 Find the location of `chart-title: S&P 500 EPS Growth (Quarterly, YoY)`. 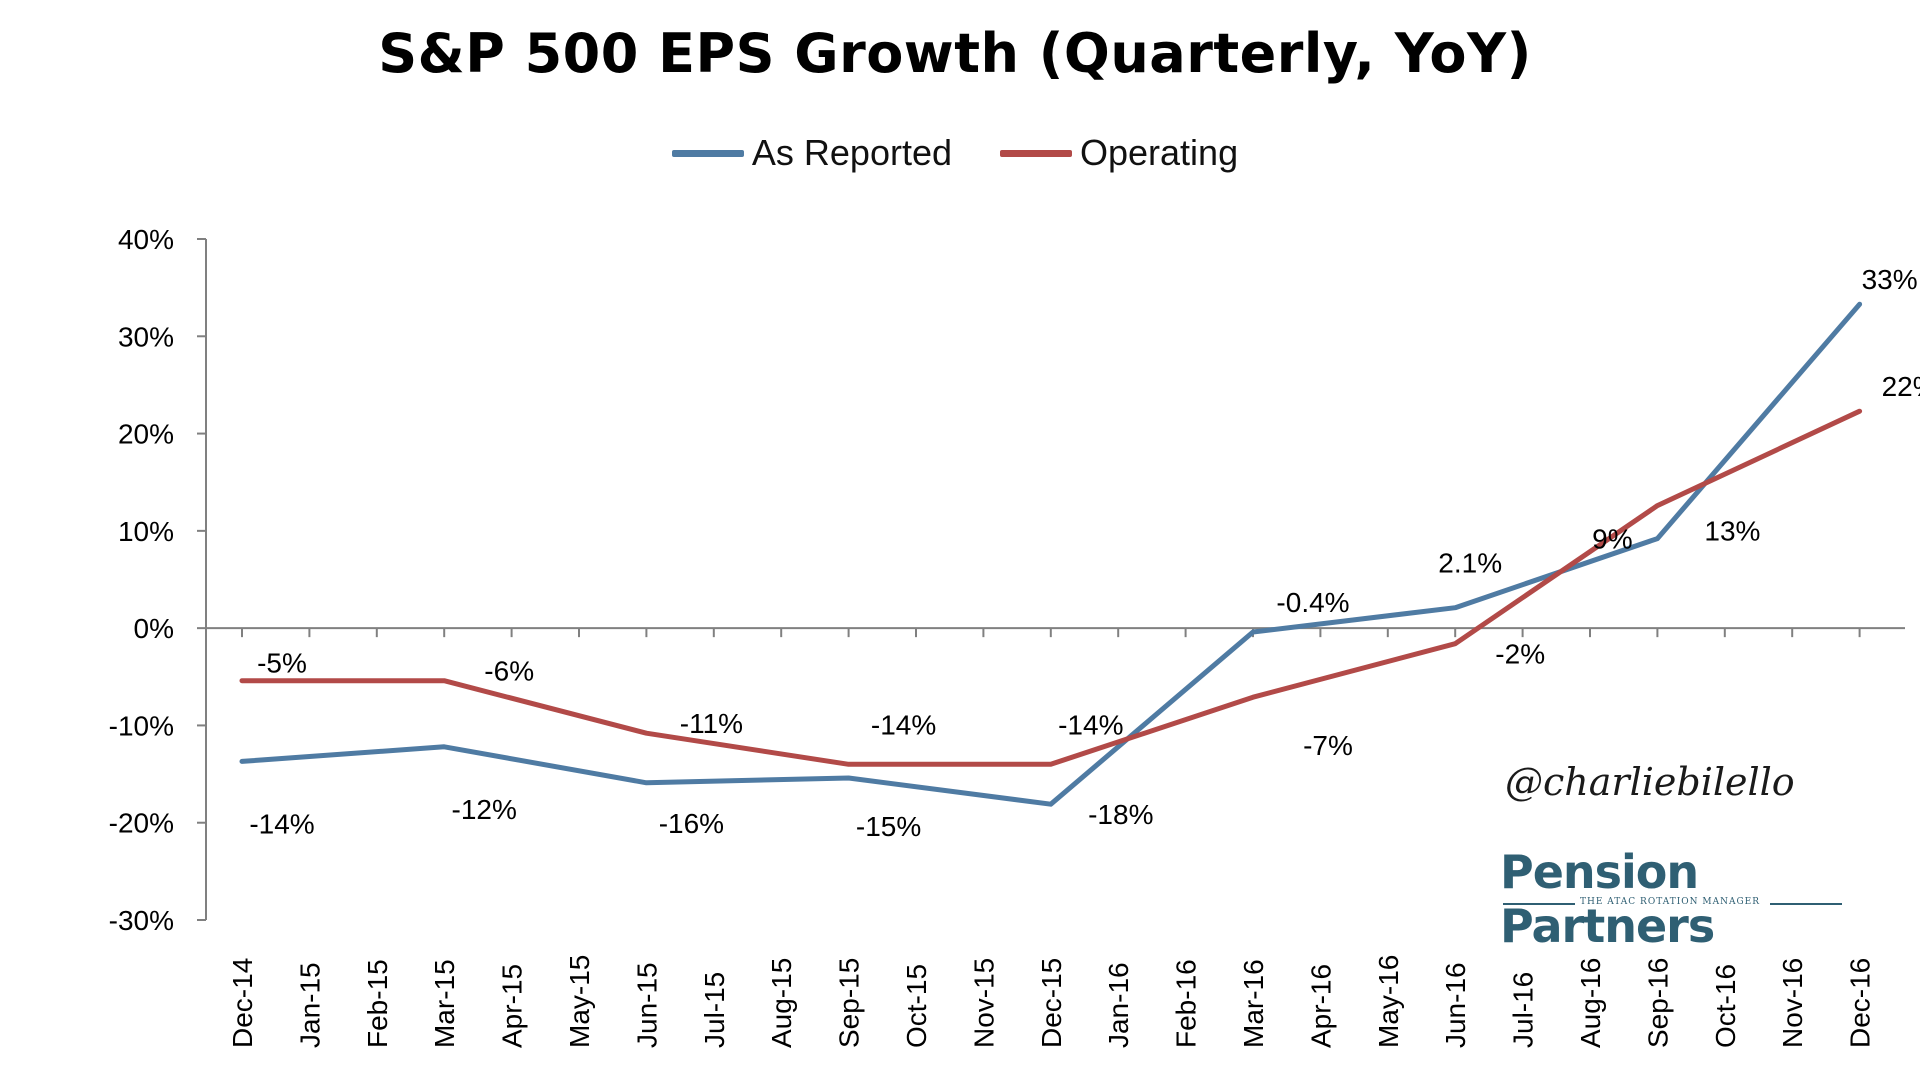

chart-title: S&P 500 EPS Growth (Quarterly, YoY) is located at coordinates (955, 53).